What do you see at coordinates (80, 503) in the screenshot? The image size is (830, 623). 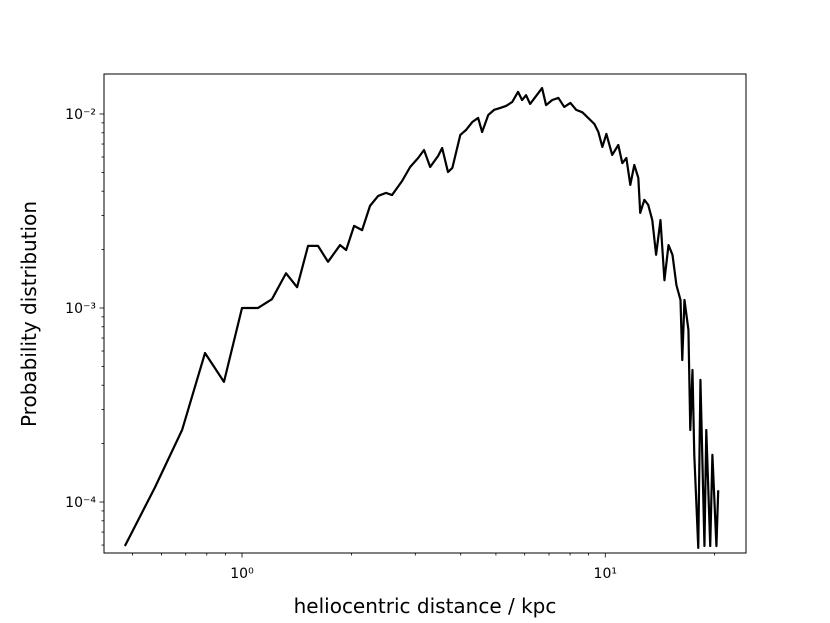 I see `y-tick-label: 10⁻⁴` at bounding box center [80, 503].